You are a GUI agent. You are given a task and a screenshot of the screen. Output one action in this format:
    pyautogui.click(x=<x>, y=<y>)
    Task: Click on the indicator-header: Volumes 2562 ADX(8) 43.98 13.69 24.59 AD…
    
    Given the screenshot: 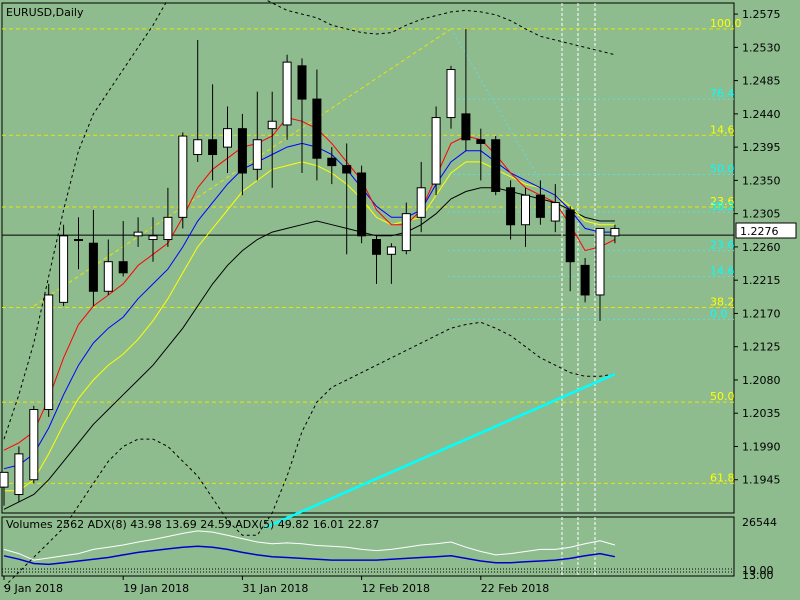 What is the action you would take?
    pyautogui.click(x=192, y=524)
    